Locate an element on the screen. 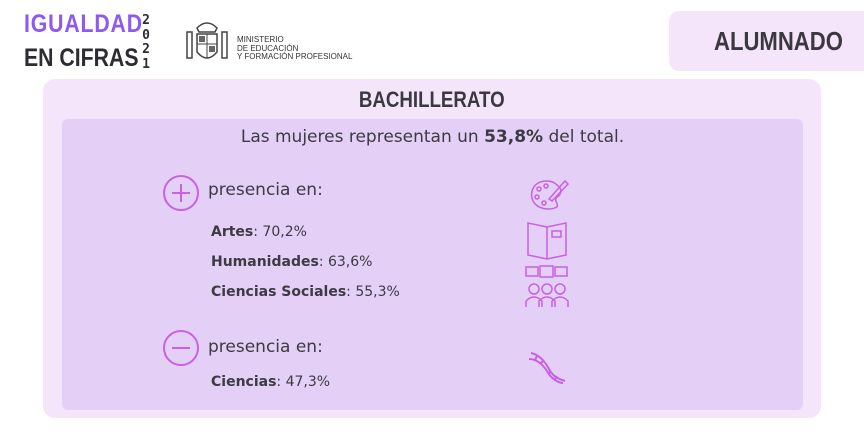  section-tag-label: ALUMNADO is located at coordinates (778, 40).